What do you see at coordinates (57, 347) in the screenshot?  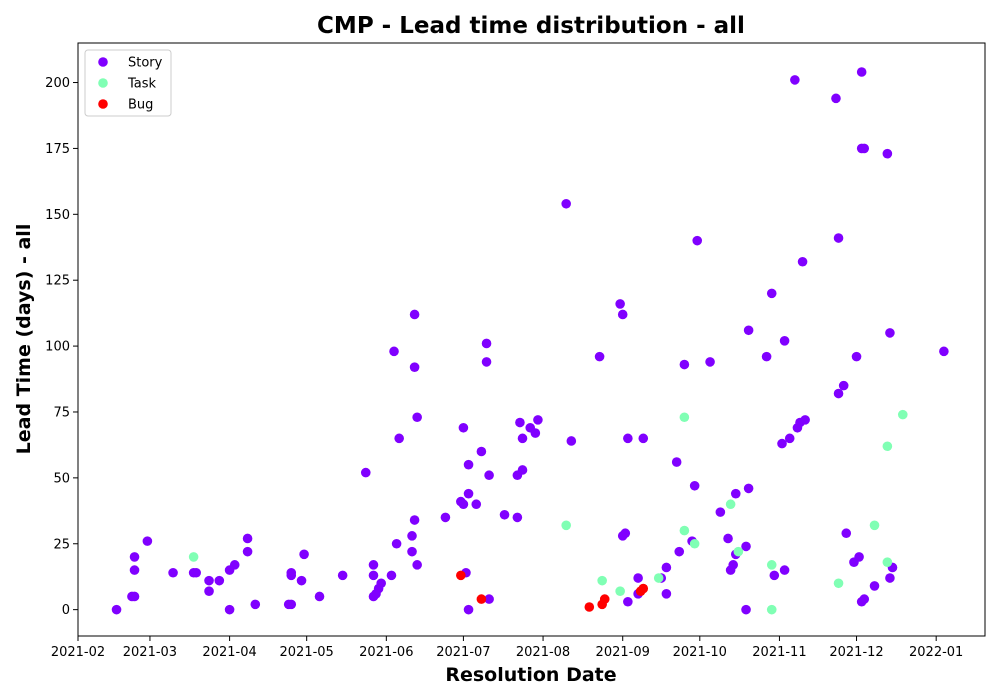 I see `y-tick-label: 100` at bounding box center [57, 347].